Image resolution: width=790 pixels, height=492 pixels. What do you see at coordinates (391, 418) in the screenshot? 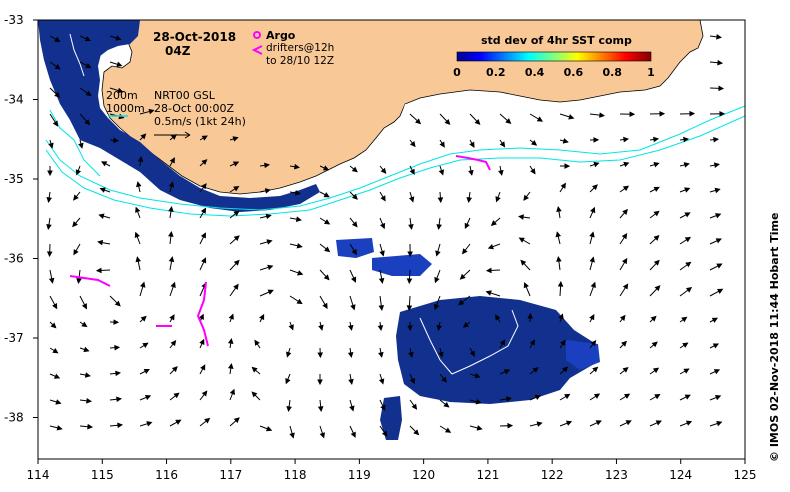
I see `sst-patch-south` at bounding box center [391, 418].